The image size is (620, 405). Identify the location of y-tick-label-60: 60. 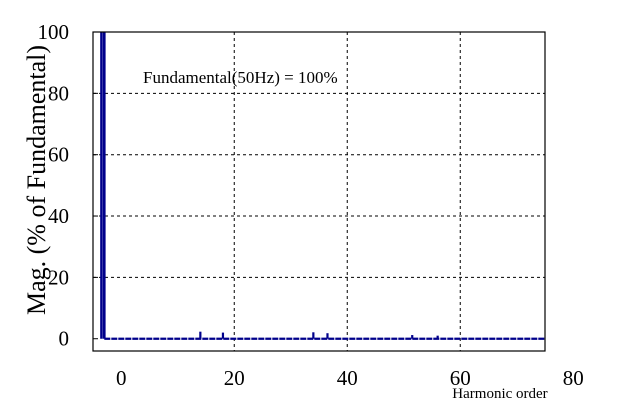
(58, 155).